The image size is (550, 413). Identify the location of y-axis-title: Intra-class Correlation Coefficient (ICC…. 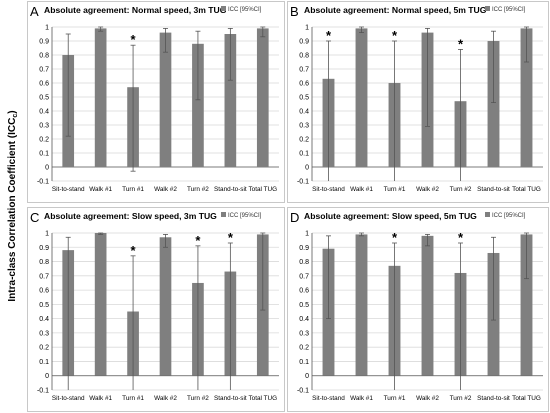
(13, 205).